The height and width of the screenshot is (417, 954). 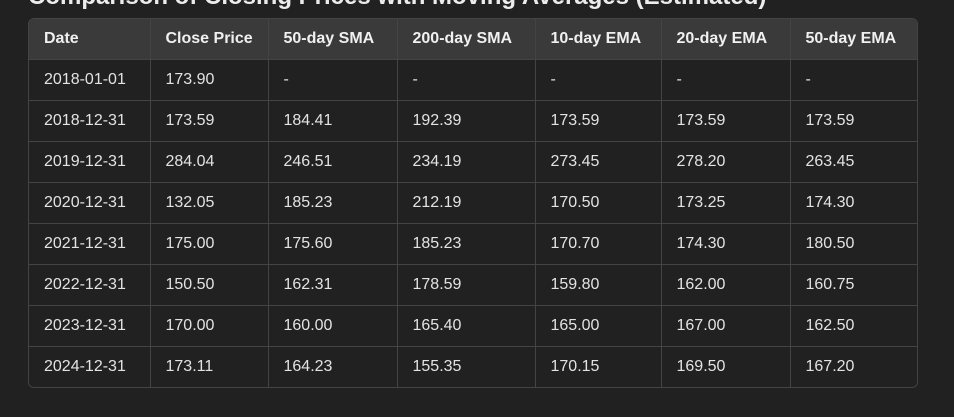 I want to click on cell-close-price: 132.05, so click(x=209, y=203).